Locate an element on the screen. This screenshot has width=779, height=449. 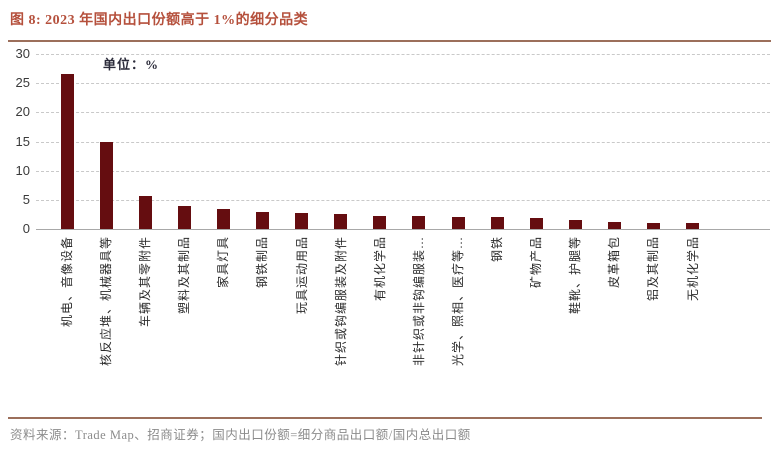
x-label-17: 无机化学品 is located at coordinates (692, 269).